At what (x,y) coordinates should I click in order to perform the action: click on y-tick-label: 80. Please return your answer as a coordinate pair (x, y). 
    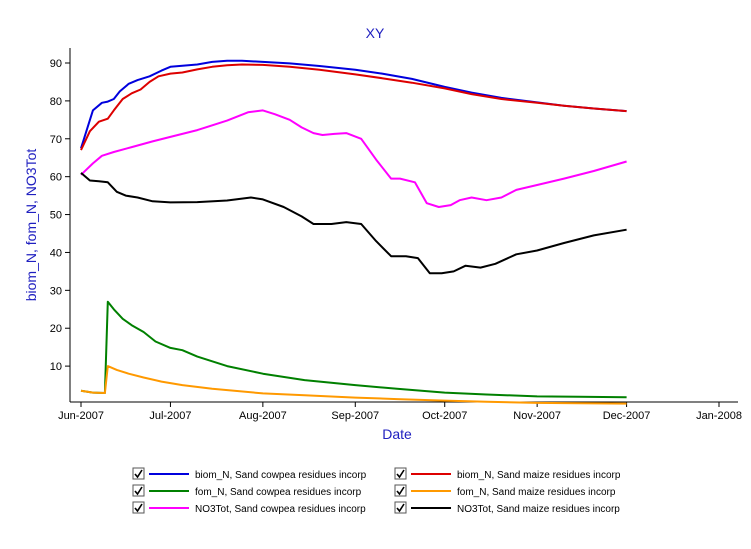
    Looking at the image, I should click on (56, 102).